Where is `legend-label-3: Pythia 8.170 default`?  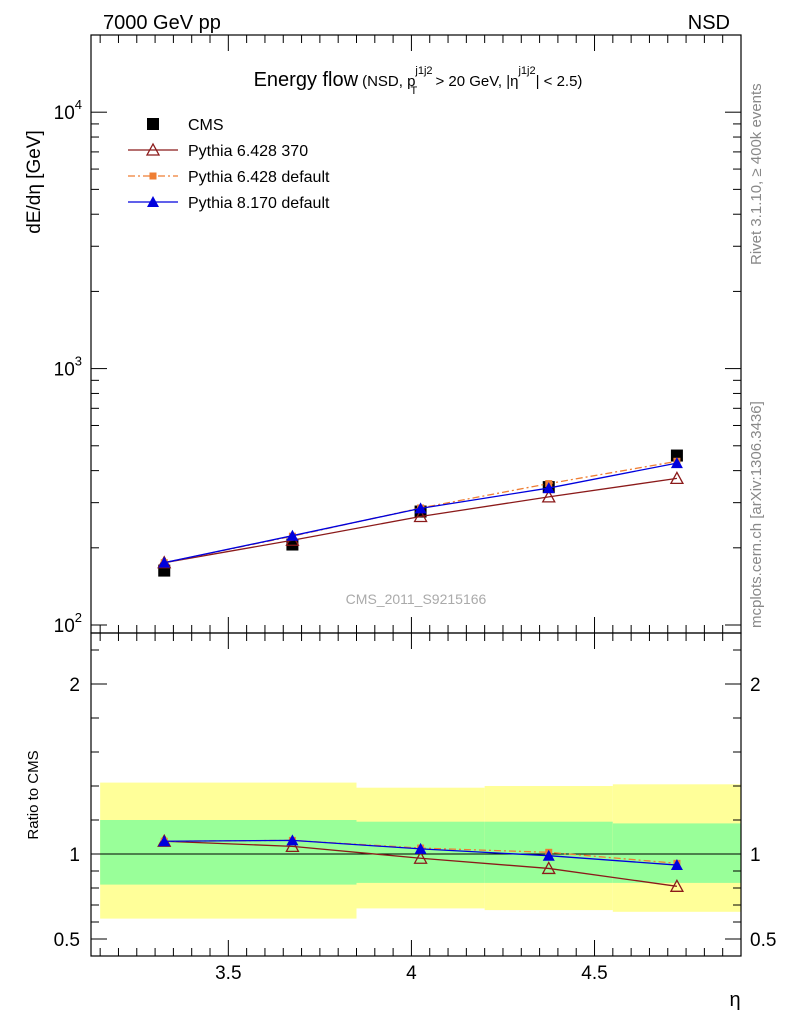
legend-label-3: Pythia 8.170 default is located at coordinates (259, 203).